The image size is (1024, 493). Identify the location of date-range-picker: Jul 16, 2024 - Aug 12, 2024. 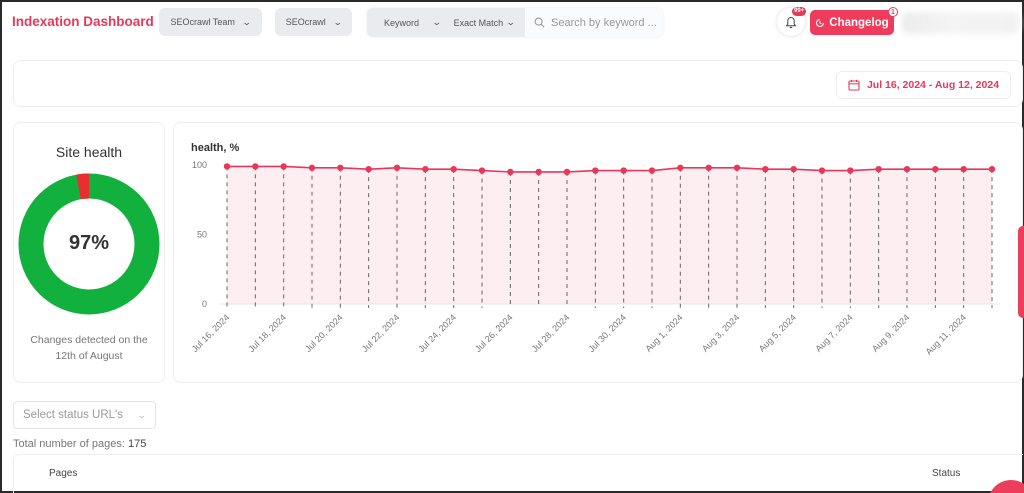
(923, 85).